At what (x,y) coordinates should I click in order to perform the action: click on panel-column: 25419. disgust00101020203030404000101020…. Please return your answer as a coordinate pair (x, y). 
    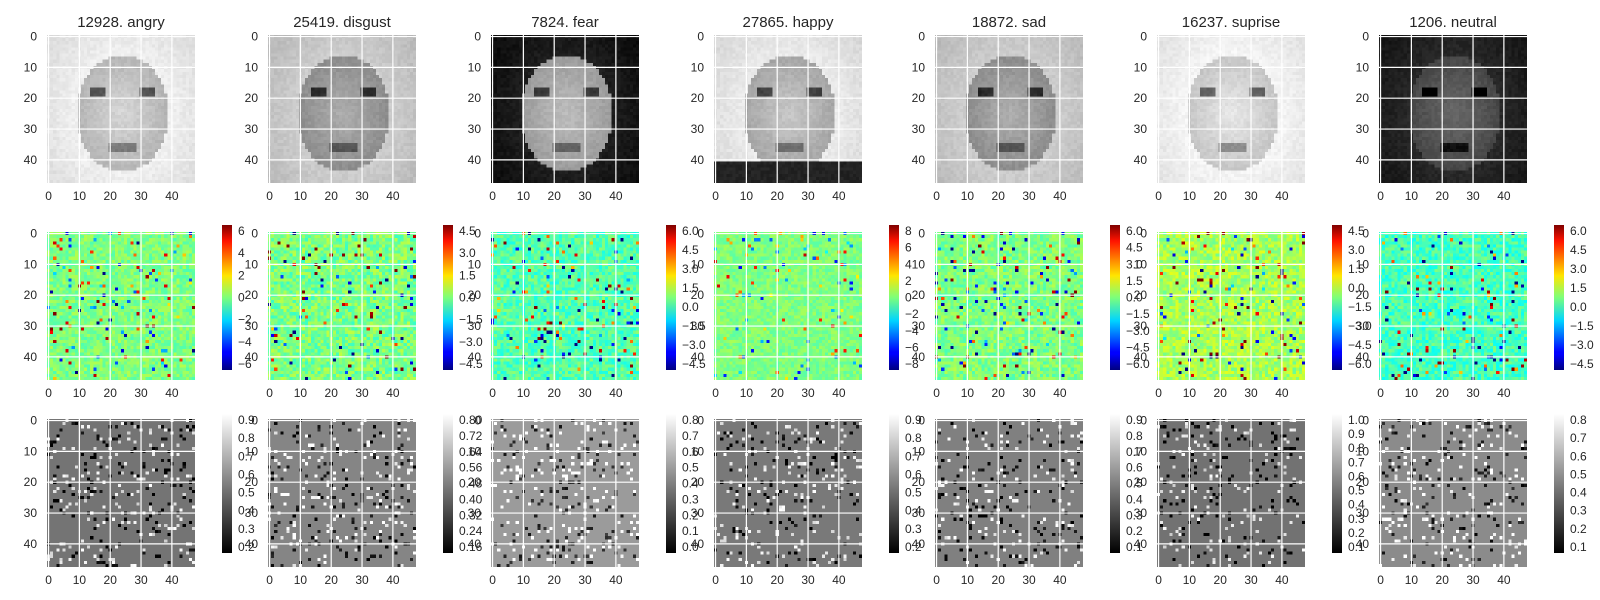
    Looking at the image, I should click on (364, 300).